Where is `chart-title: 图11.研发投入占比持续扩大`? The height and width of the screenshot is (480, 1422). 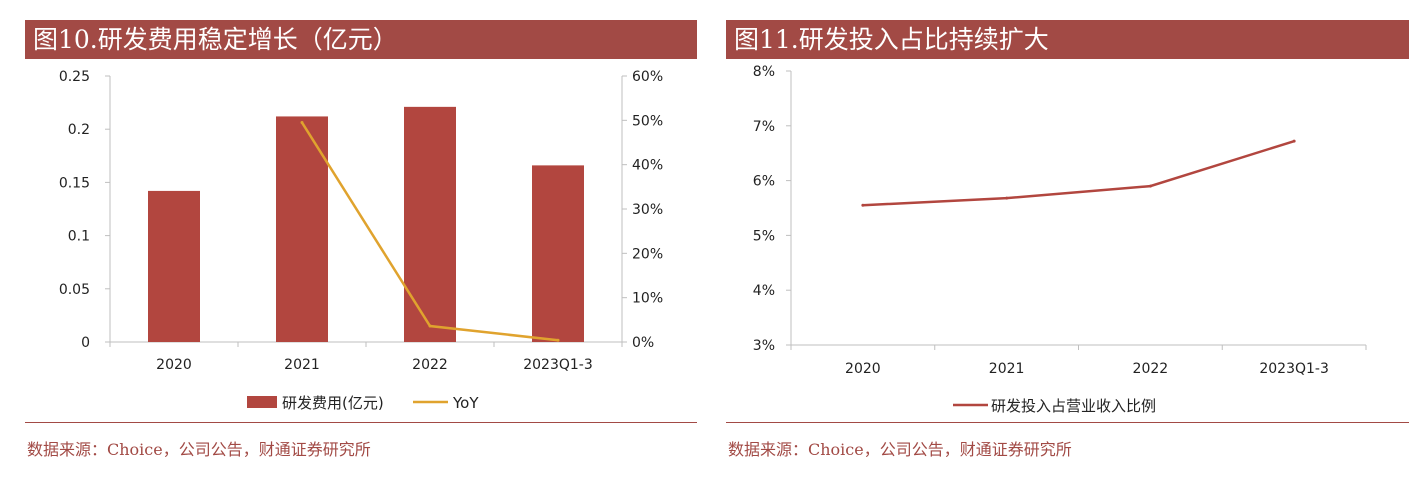 chart-title: 图11.研发投入占比持续扩大 is located at coordinates (1067, 39).